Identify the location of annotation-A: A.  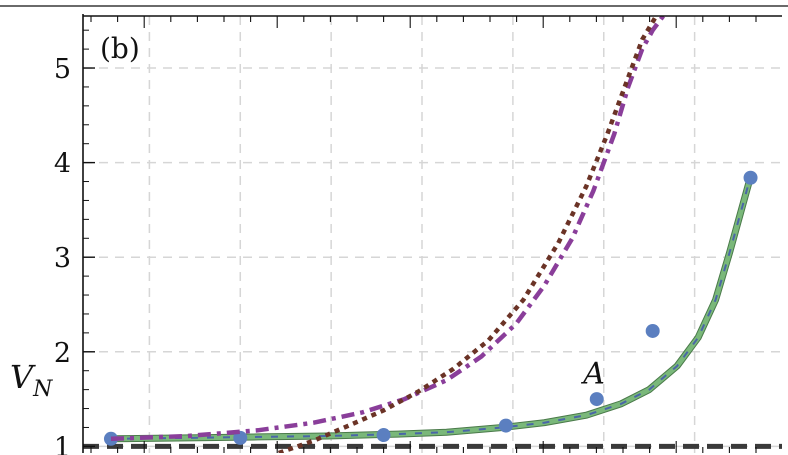
(592, 374).